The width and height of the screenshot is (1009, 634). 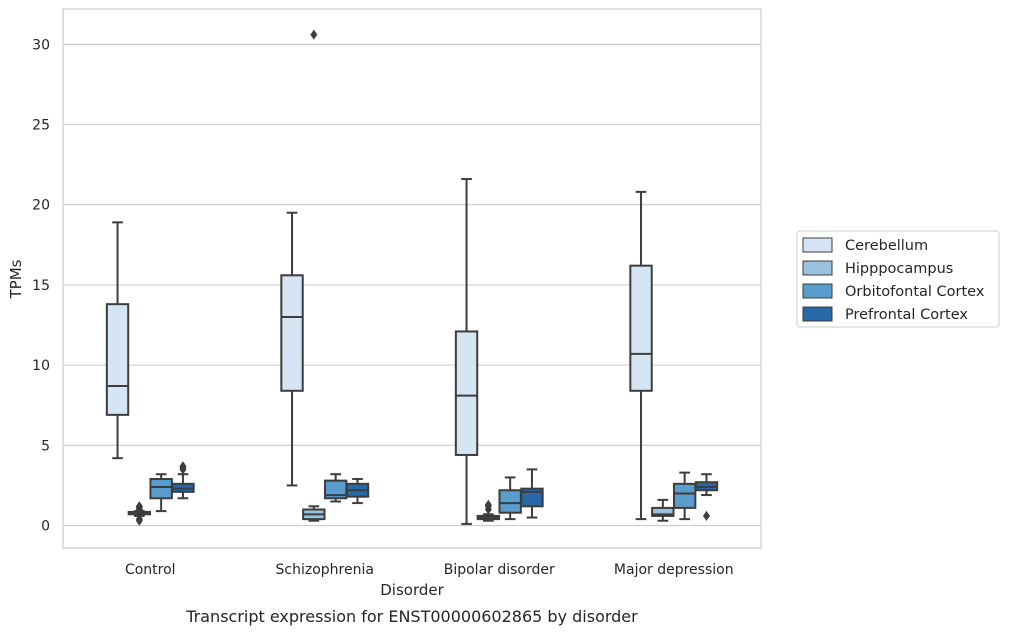 What do you see at coordinates (41, 206) in the screenshot?
I see `y-tick-label: 20` at bounding box center [41, 206].